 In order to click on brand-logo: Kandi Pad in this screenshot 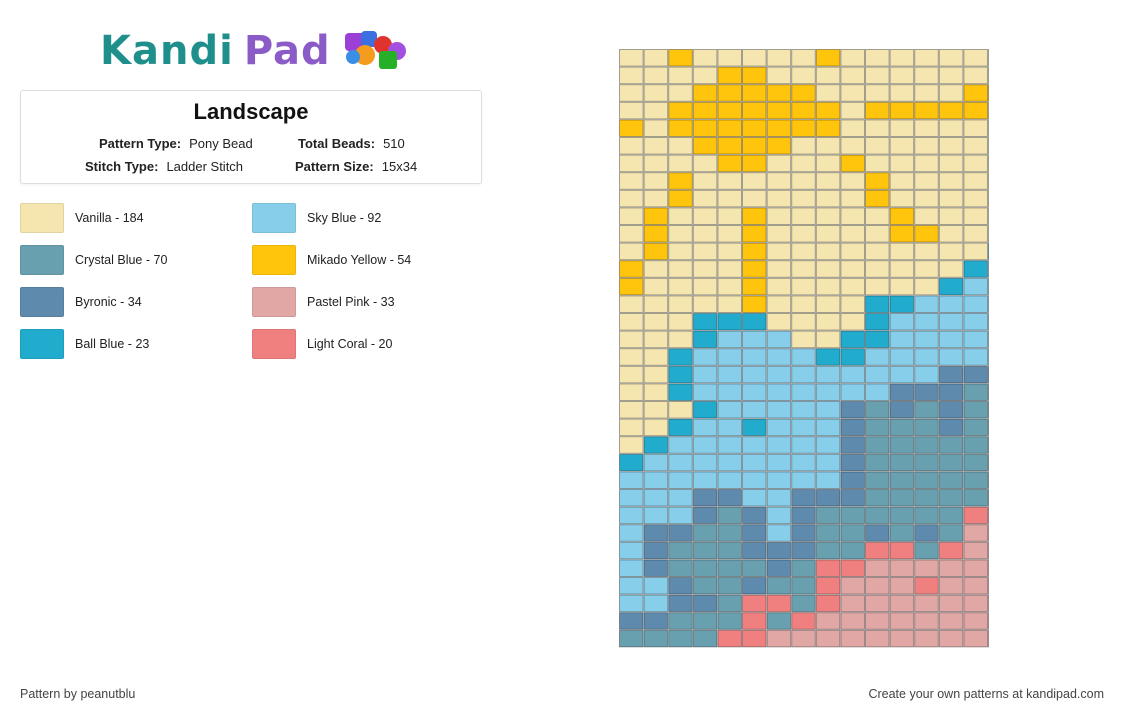, I will do `click(256, 51)`.